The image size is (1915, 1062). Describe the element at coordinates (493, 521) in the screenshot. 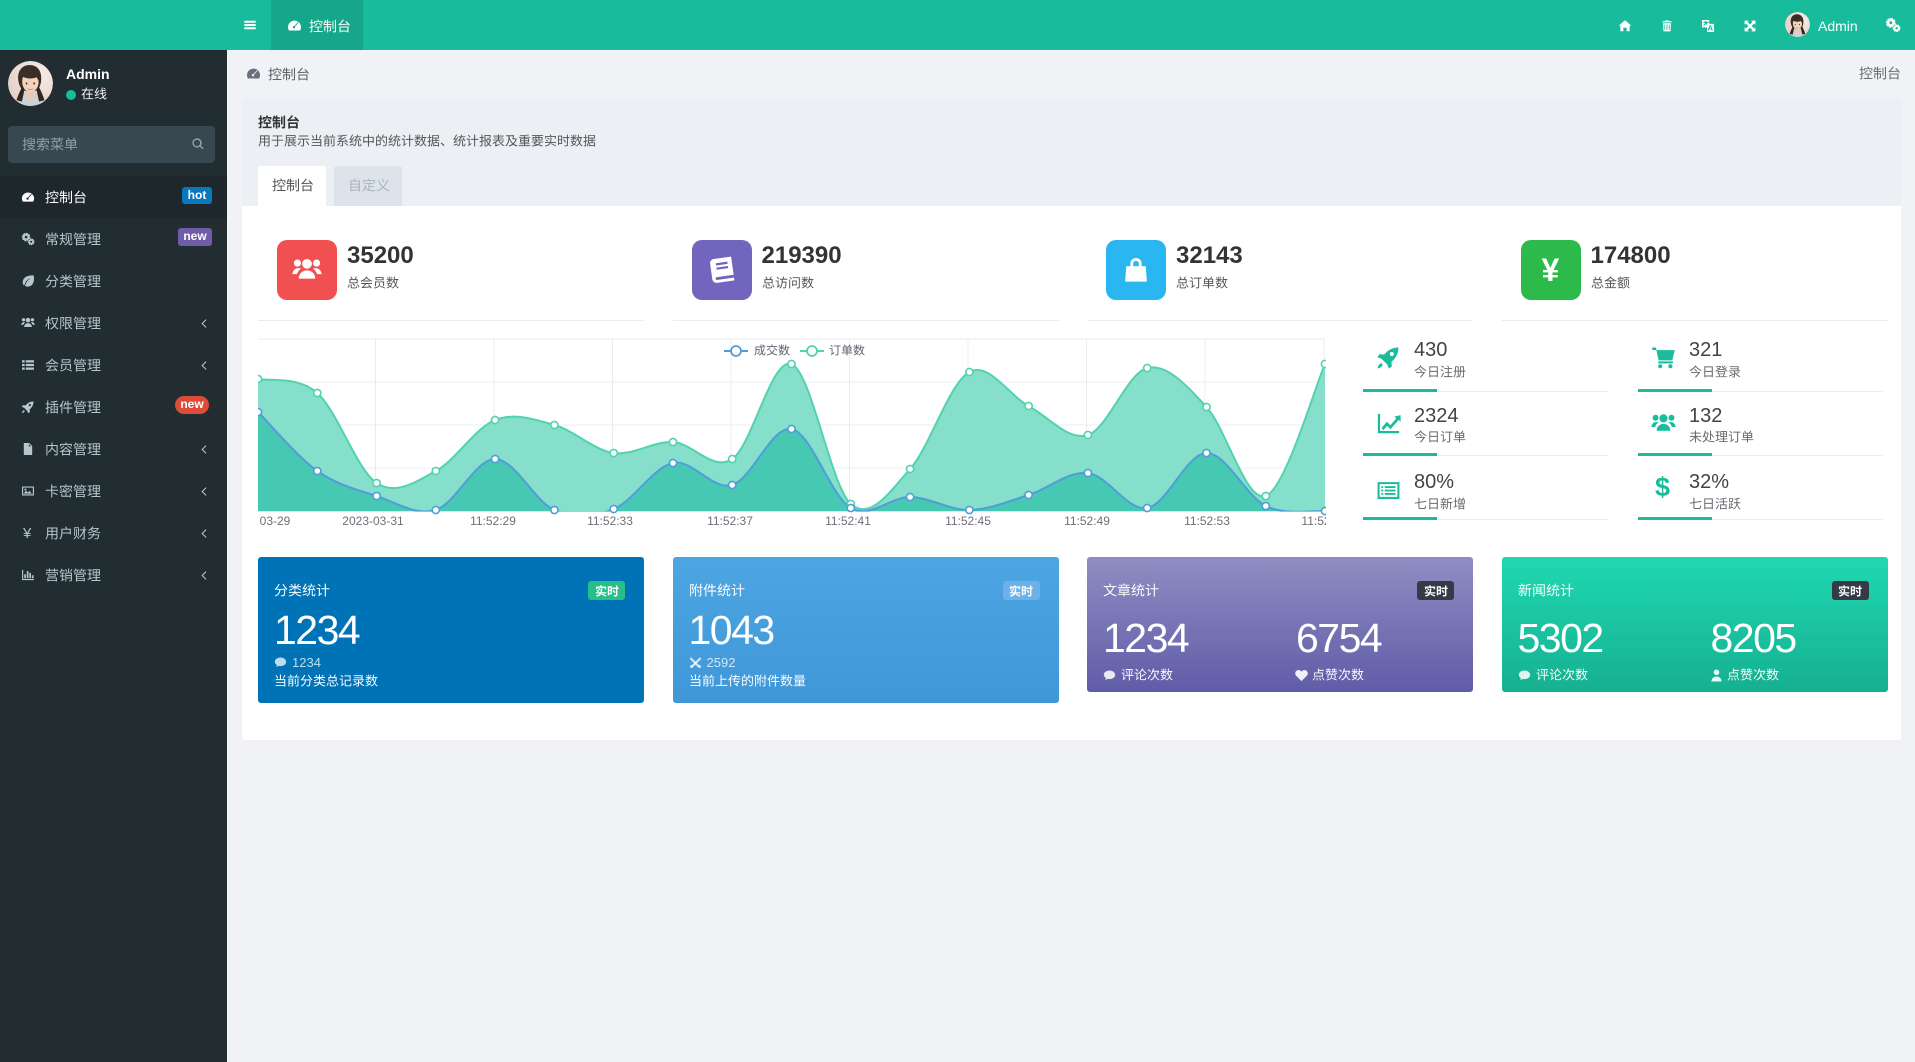

I see `svg-text: 11:52:29` at that location.